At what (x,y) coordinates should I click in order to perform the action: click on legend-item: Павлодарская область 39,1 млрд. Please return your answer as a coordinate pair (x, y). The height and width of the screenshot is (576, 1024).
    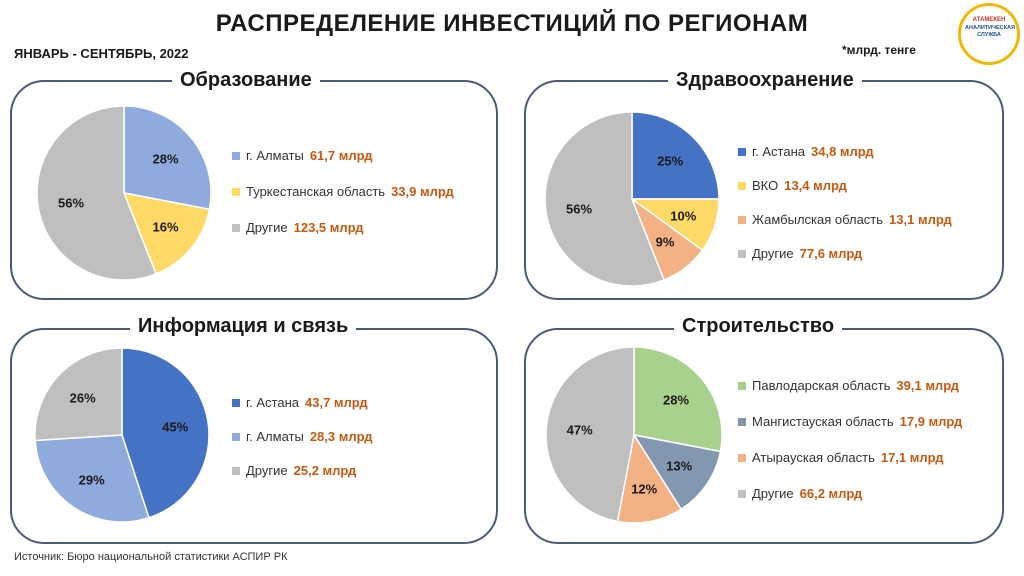
    Looking at the image, I should click on (848, 385).